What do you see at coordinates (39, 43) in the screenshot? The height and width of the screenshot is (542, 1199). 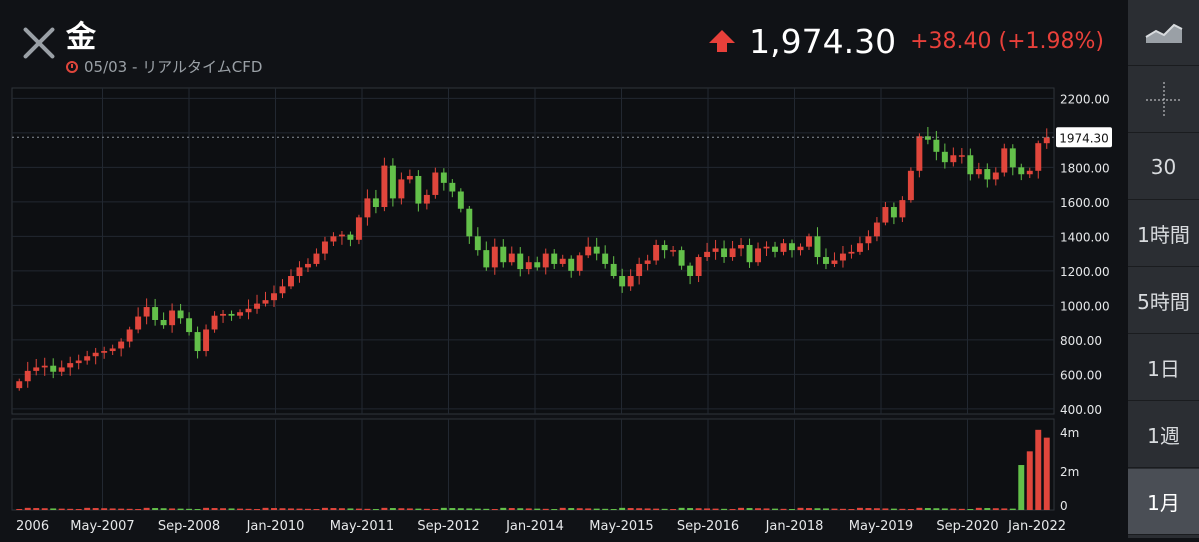 I see `close-icon` at bounding box center [39, 43].